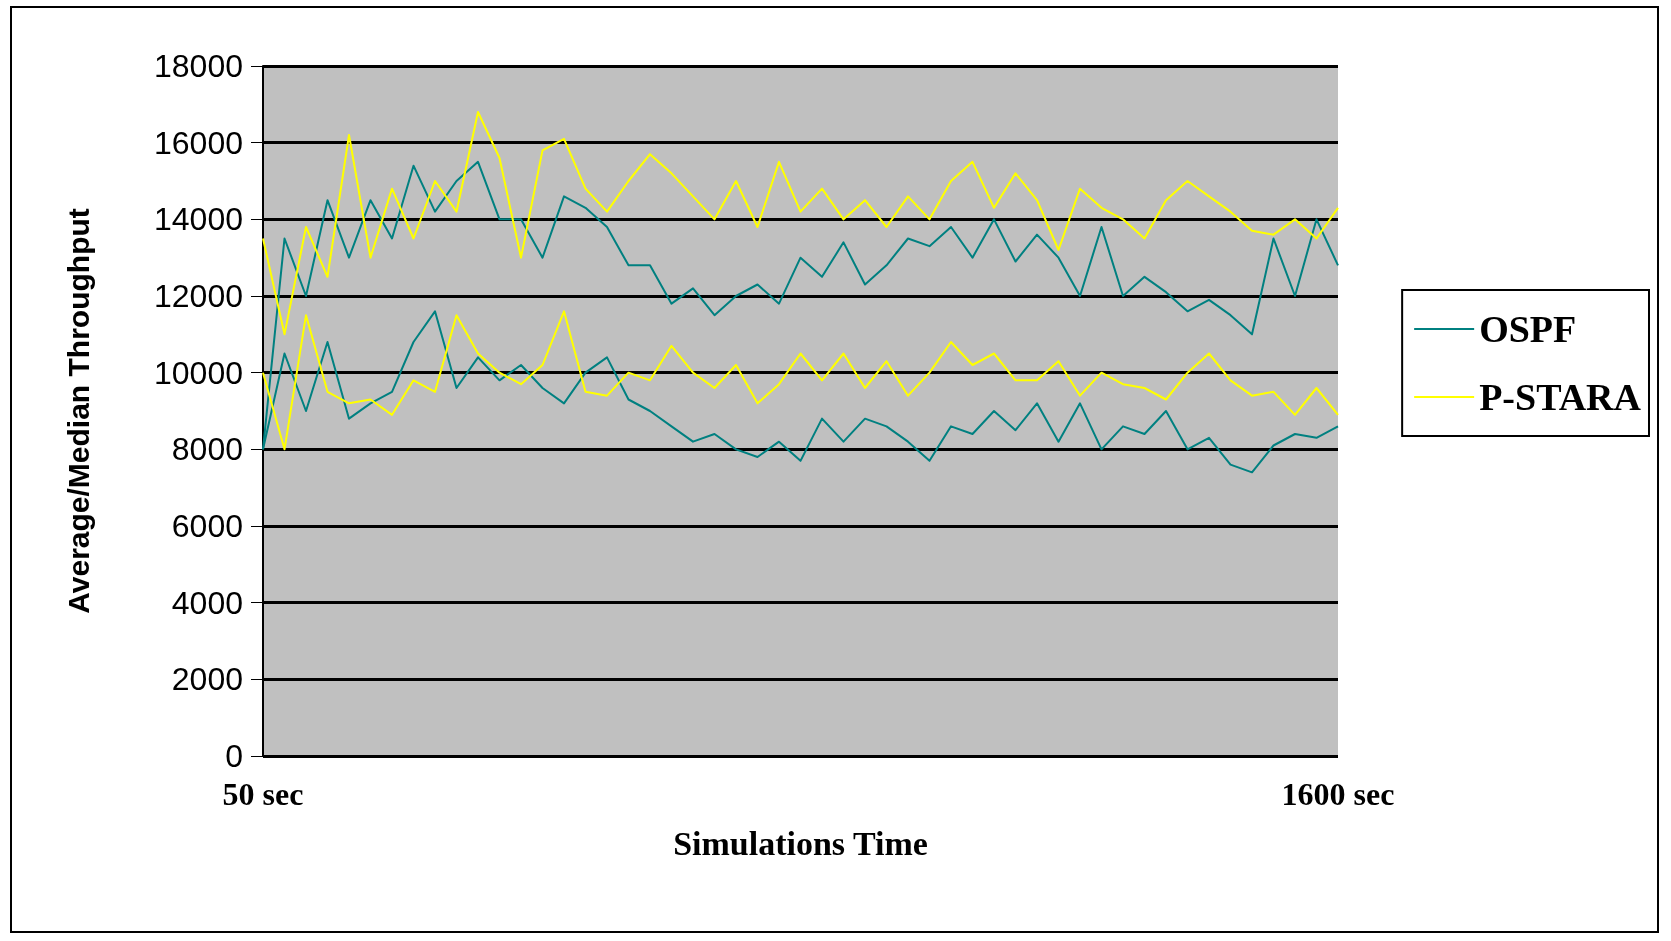 This screenshot has width=1671, height=941. I want to click on y-tick-label: 8000, so click(207, 449).